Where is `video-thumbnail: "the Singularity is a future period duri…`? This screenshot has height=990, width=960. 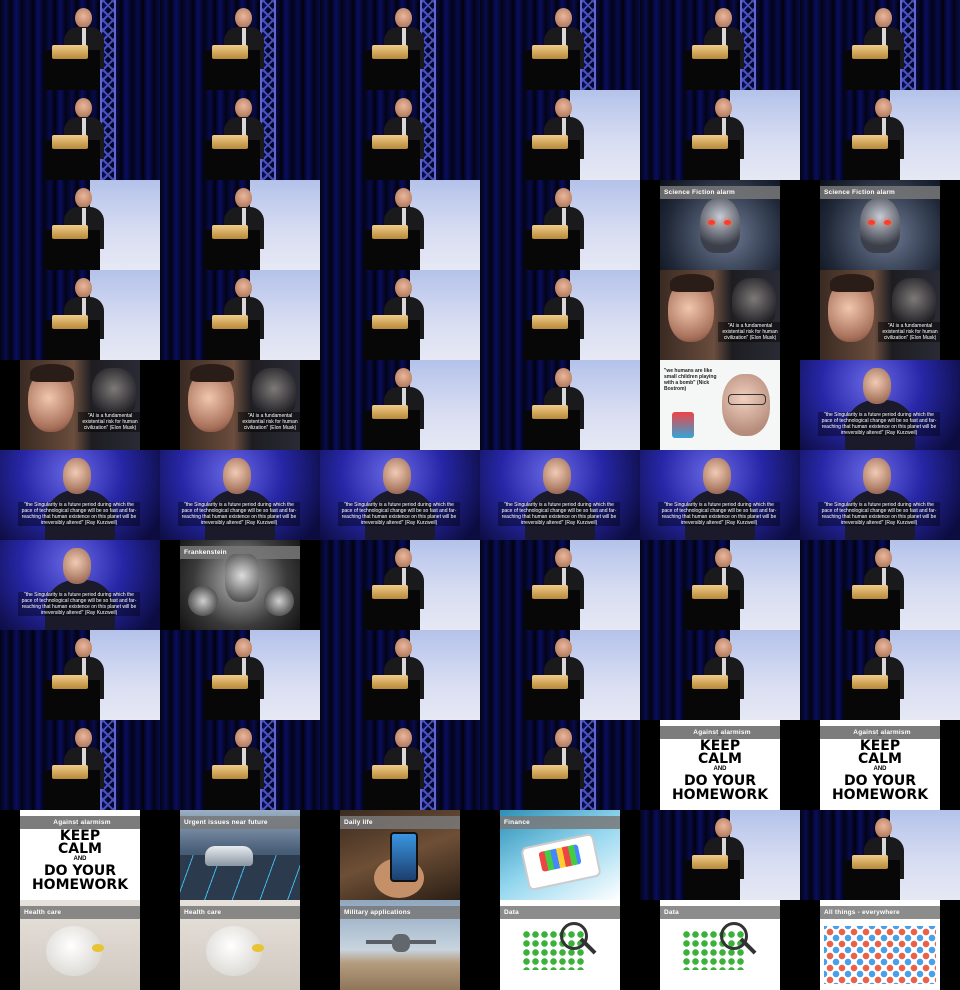
video-thumbnail: "the Singularity is a future period duri… is located at coordinates (240, 495).